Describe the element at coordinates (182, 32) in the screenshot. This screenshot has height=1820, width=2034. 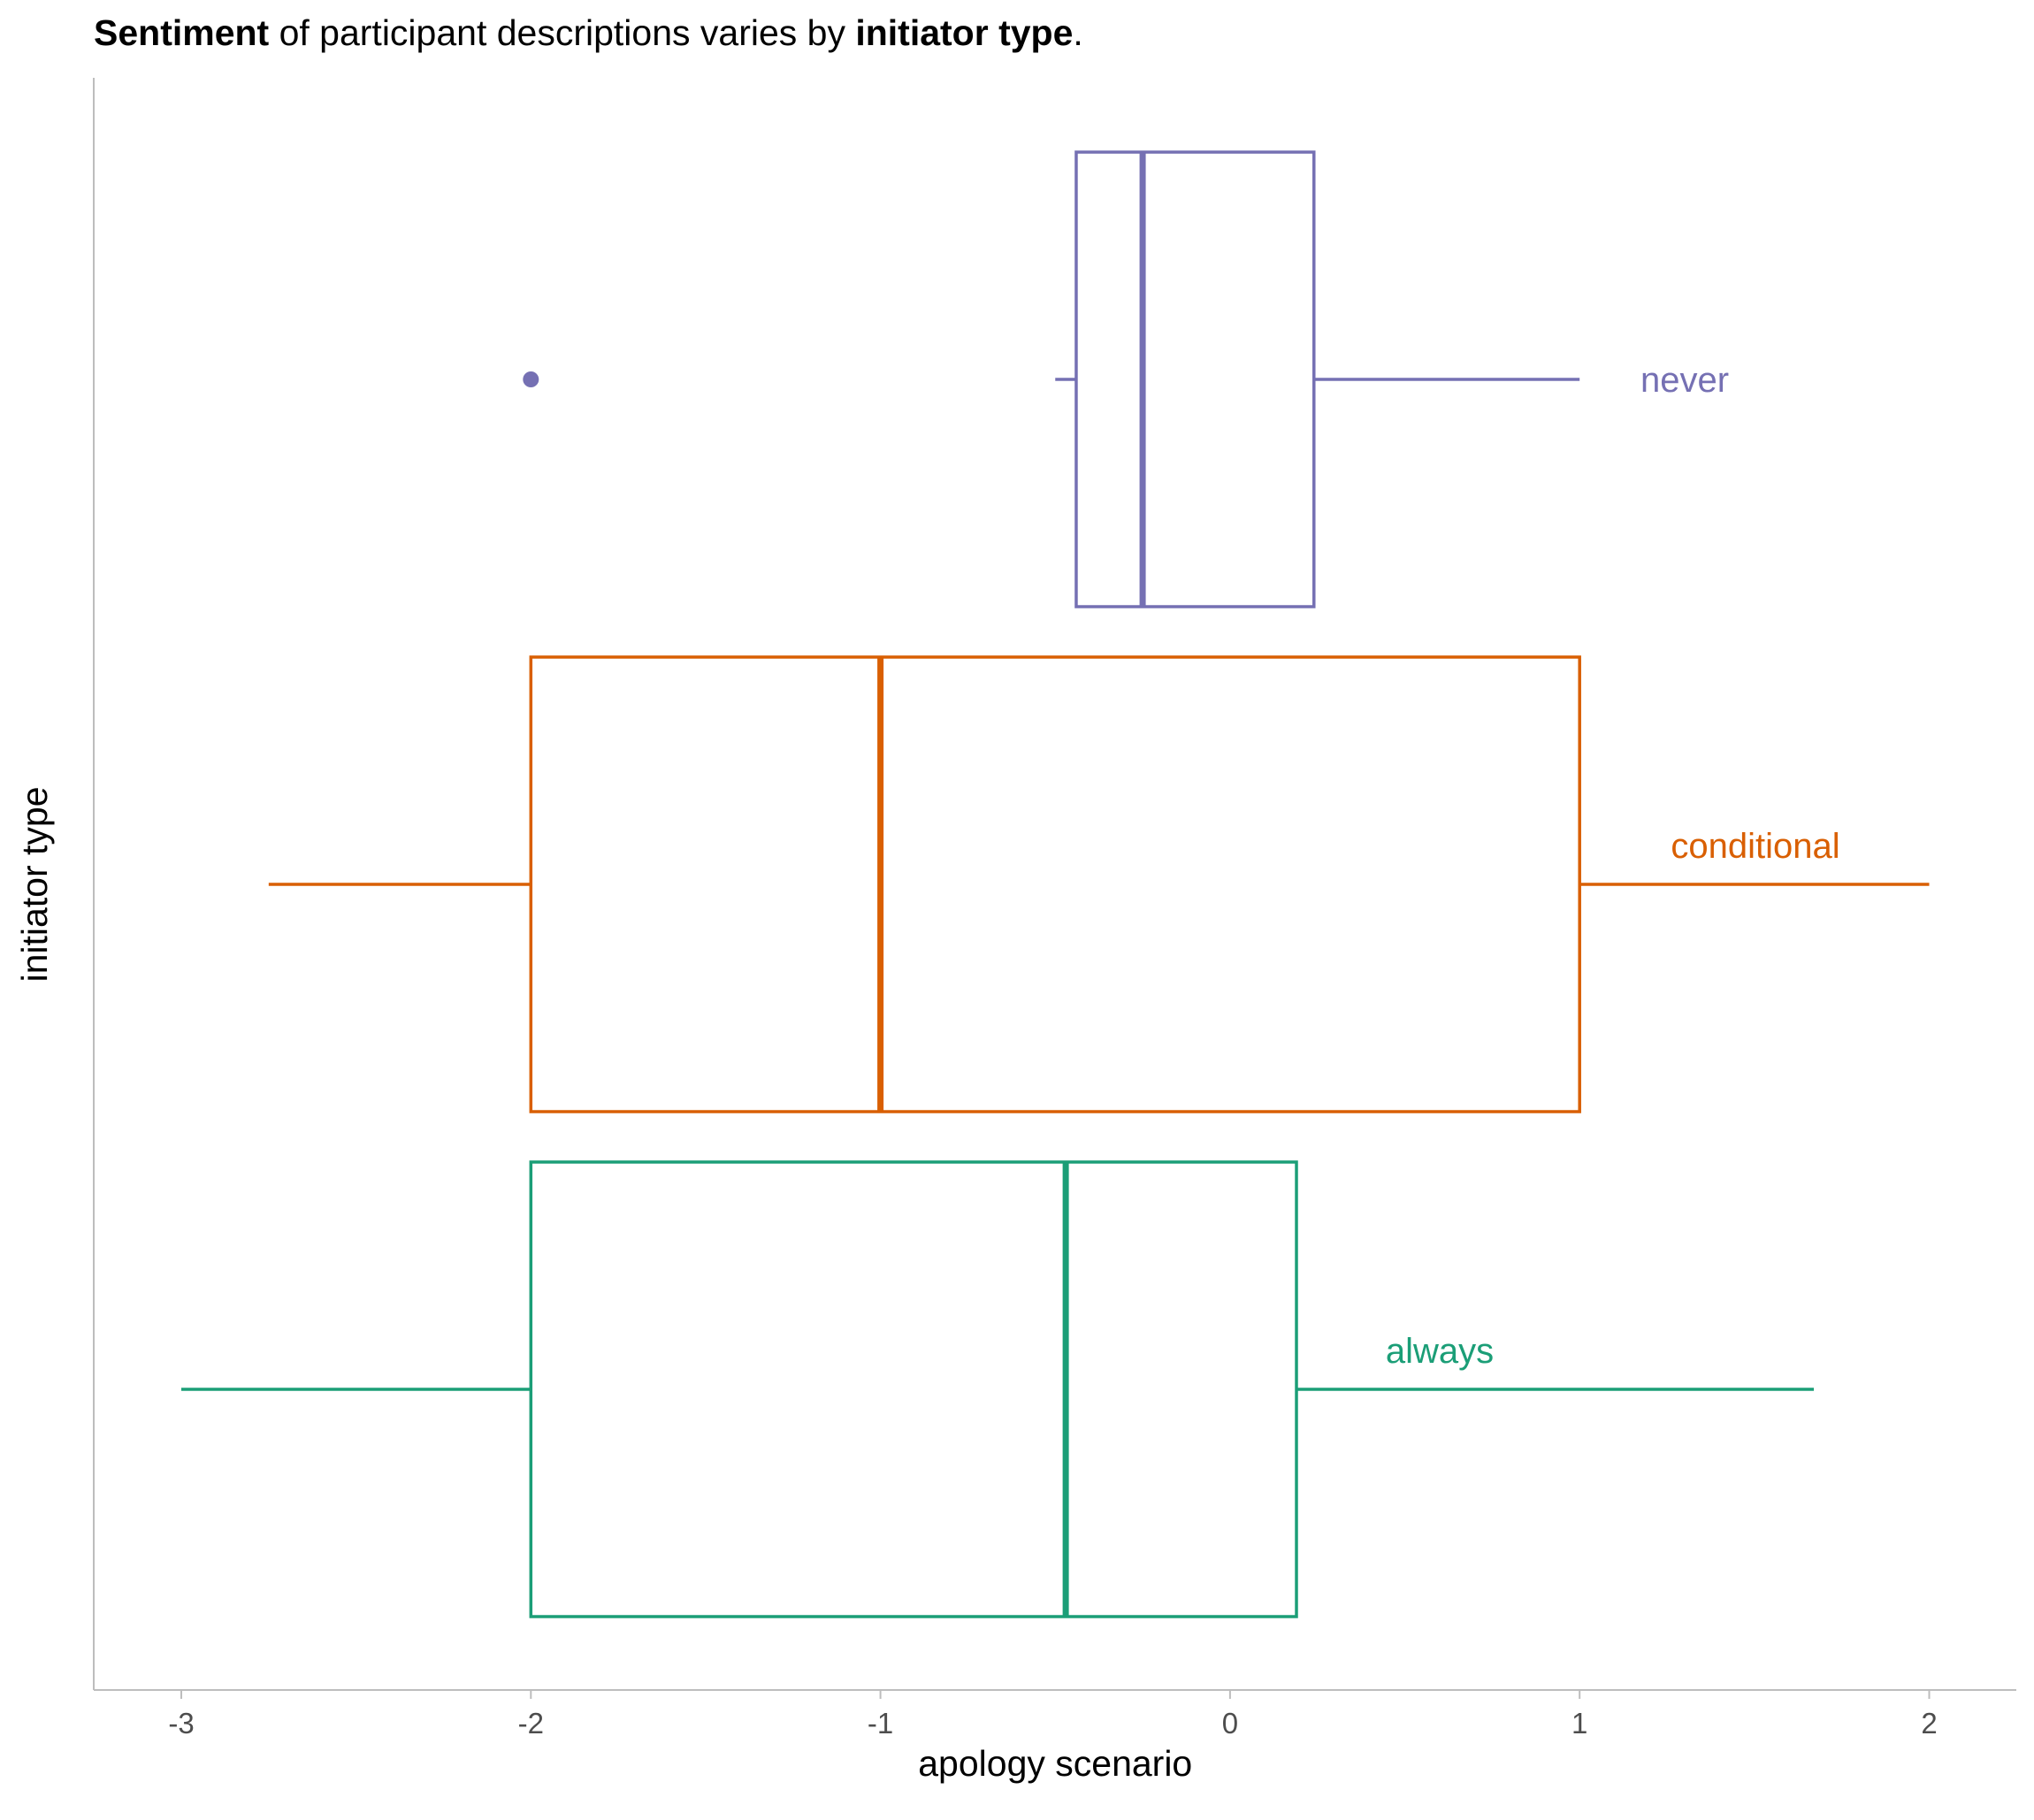
I see `title-bold-sentiment: Sentiment` at that location.